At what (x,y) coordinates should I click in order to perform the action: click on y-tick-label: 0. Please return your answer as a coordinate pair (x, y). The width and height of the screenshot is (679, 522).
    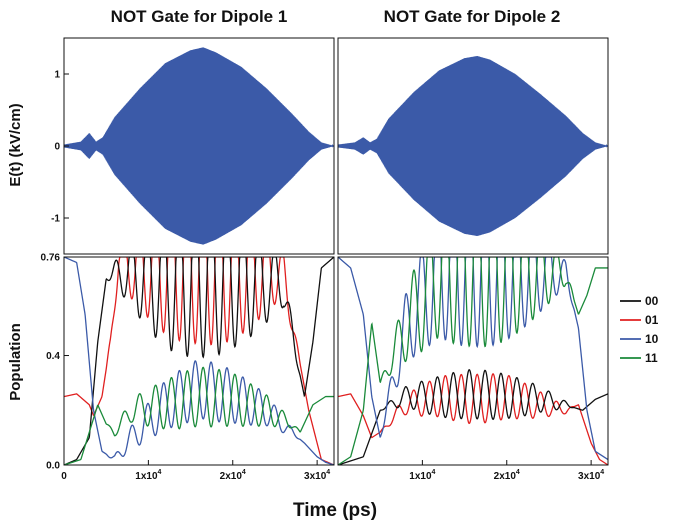
    Looking at the image, I should click on (57, 147).